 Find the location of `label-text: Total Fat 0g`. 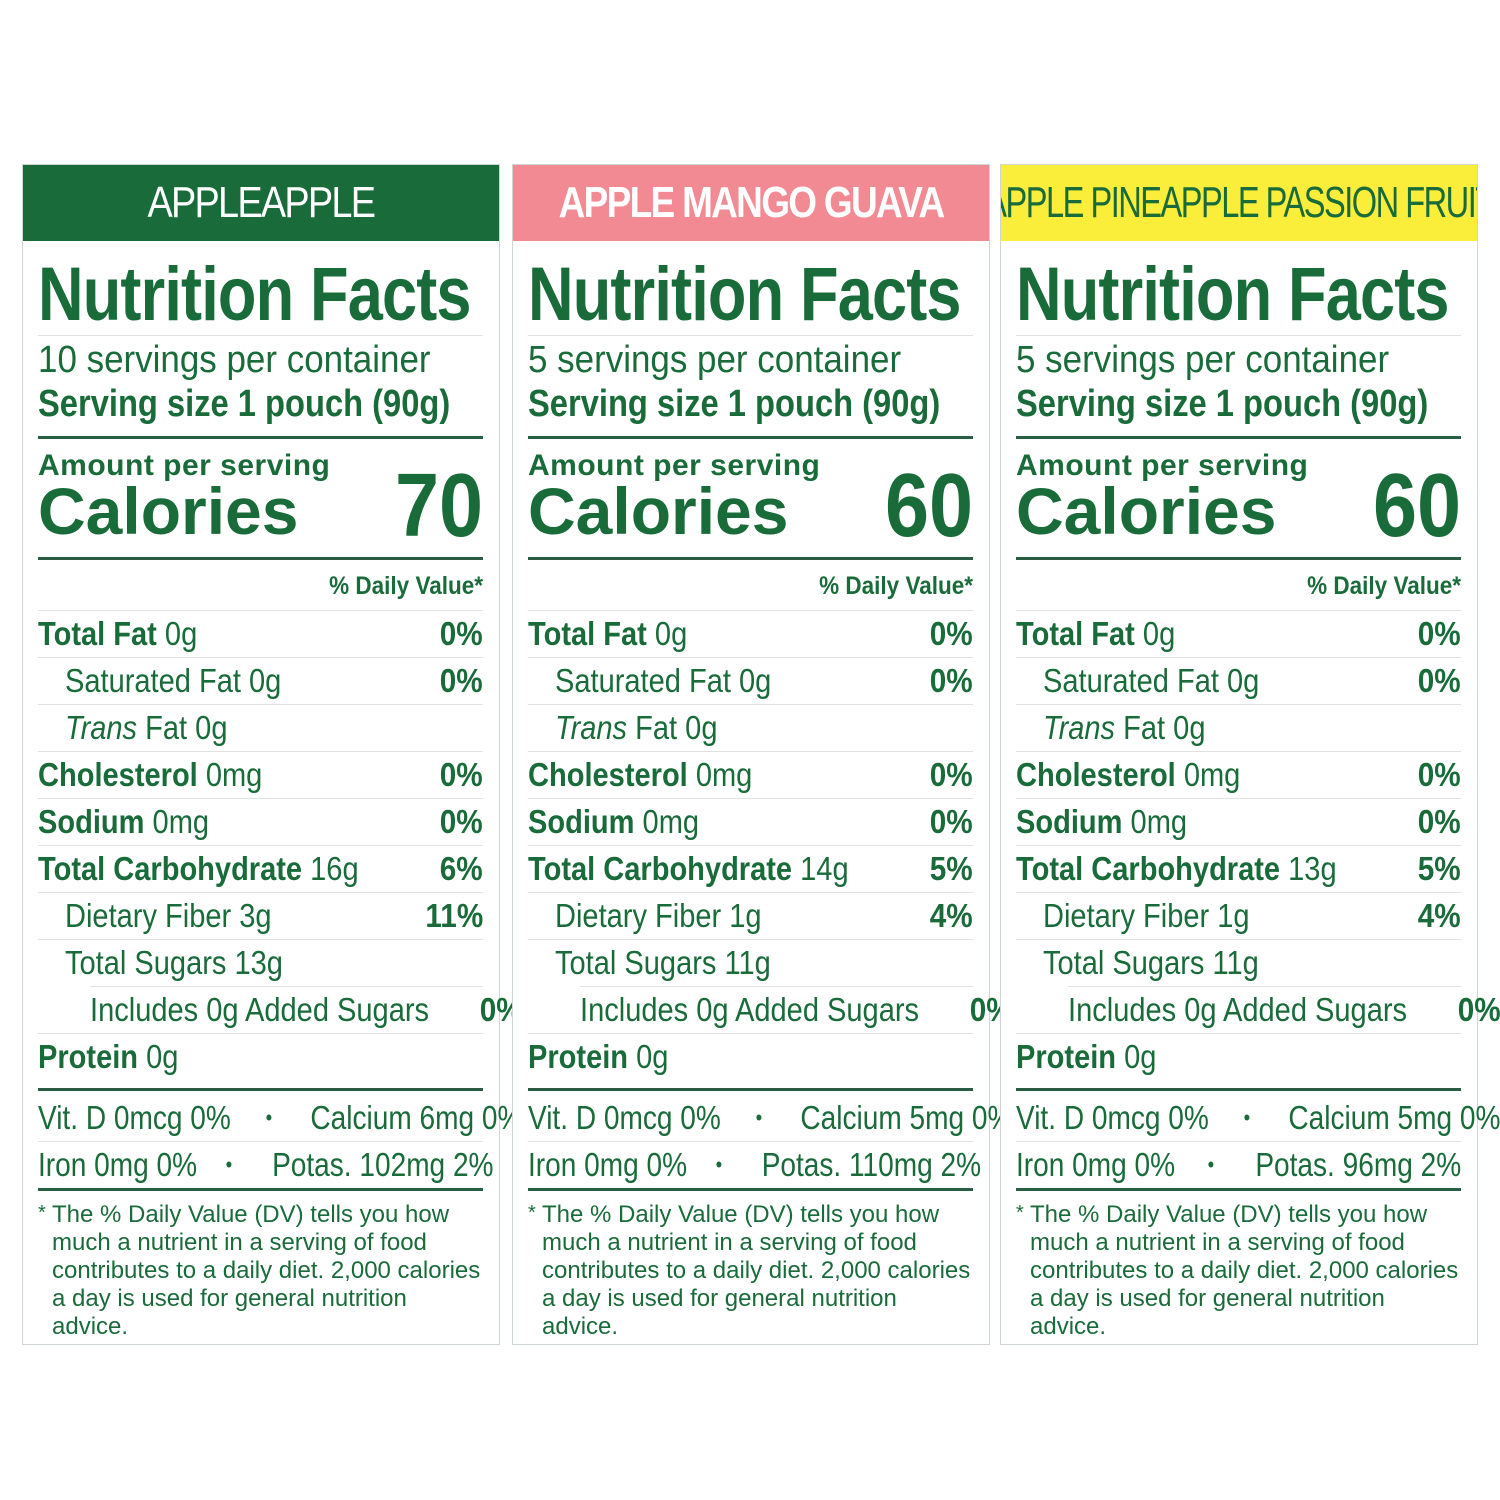

label-text: Total Fat 0g is located at coordinates (117, 634).